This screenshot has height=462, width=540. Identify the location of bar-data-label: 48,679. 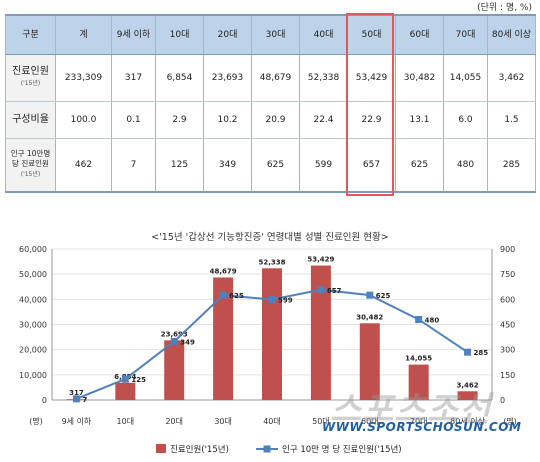
(223, 271).